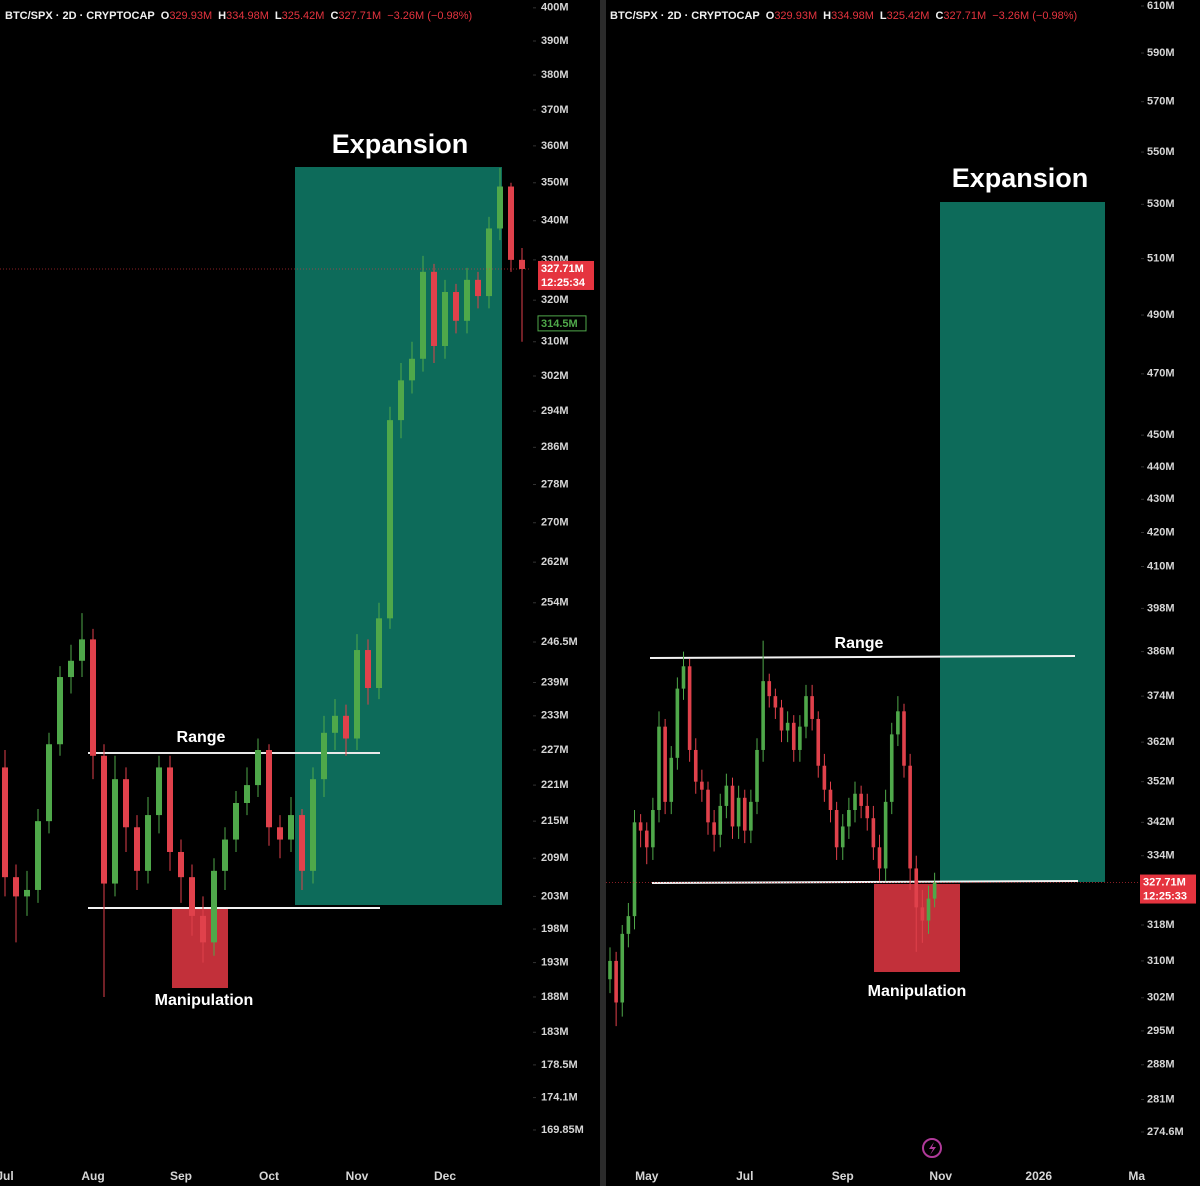  Describe the element at coordinates (555, 447) in the screenshot. I see `y-tick-label: 286M` at that location.